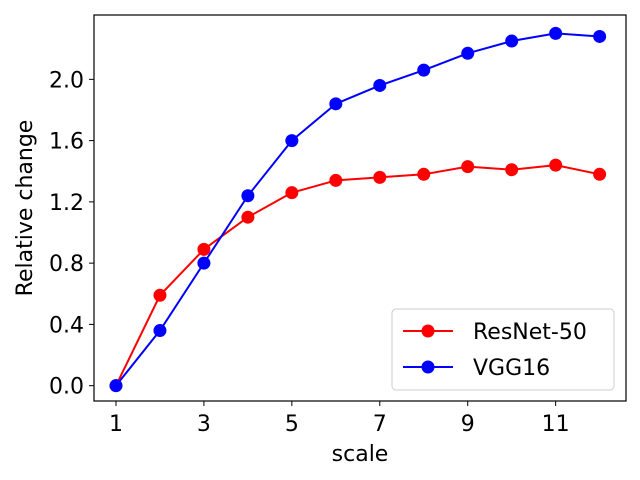 The height and width of the screenshot is (480, 640). I want to click on point-resnet50-x6, so click(336, 180).